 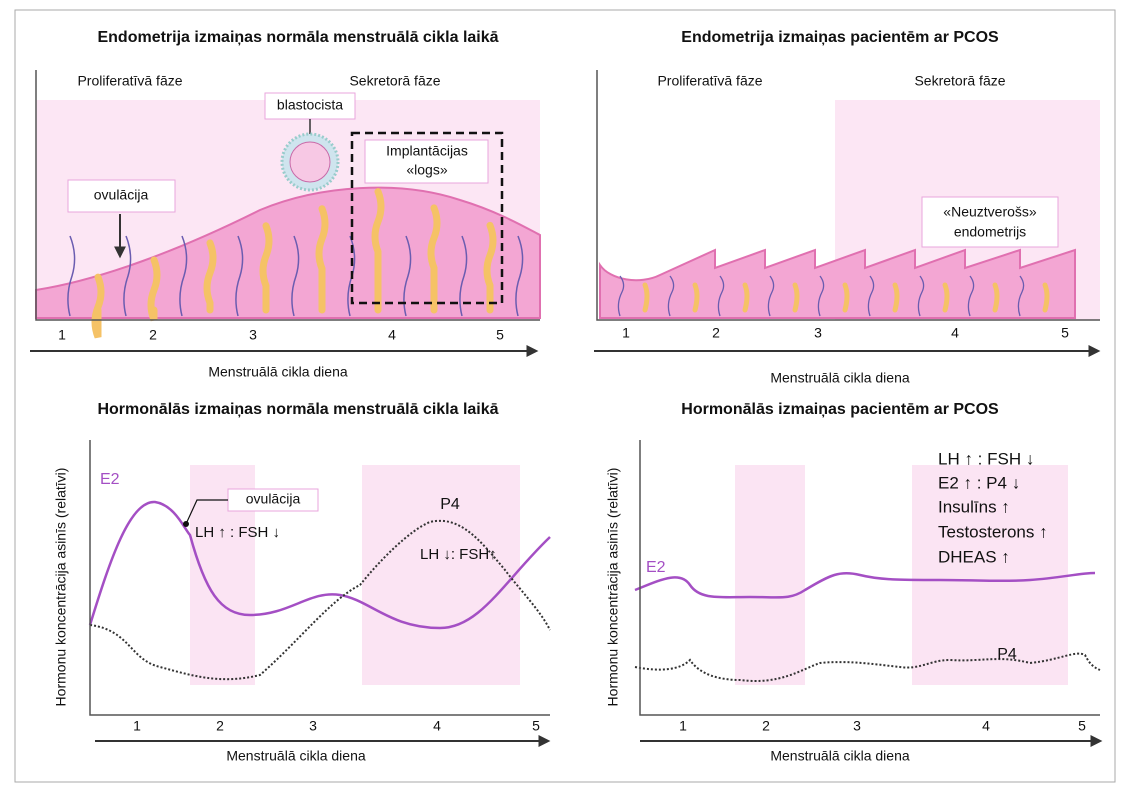 I want to click on hormone-change: LH ↑ : FSH ↓, so click(x=986, y=458).